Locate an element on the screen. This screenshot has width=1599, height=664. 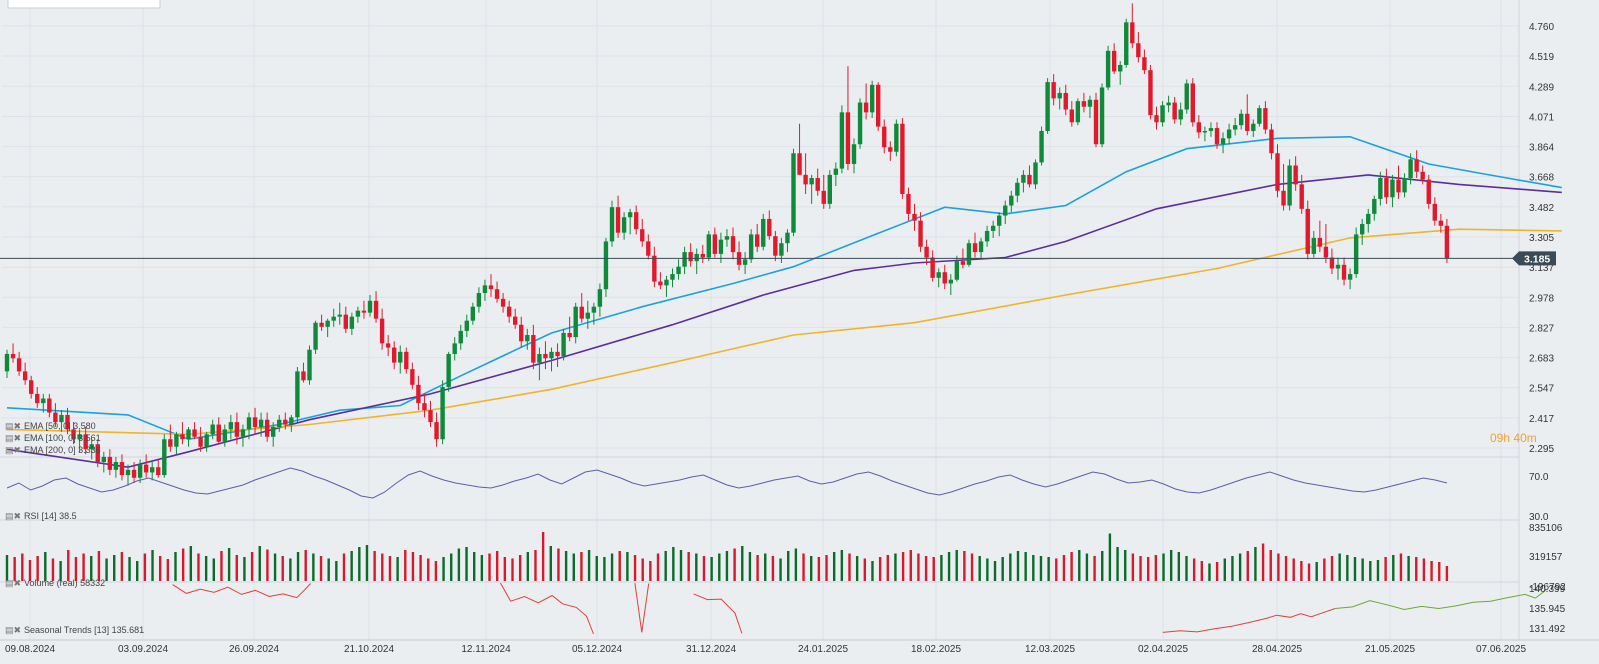
rsi-value: 38.5 is located at coordinates (68, 516).